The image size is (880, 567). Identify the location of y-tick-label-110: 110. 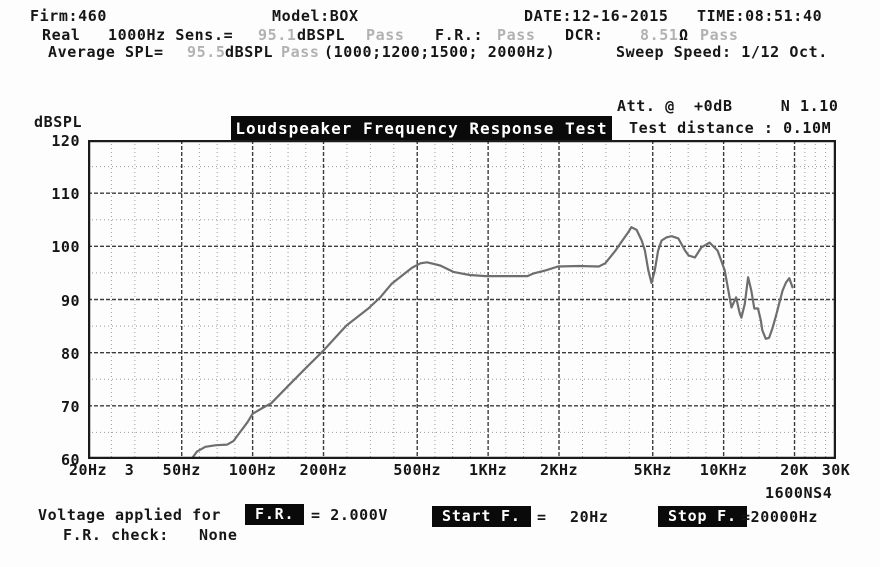
(65, 194).